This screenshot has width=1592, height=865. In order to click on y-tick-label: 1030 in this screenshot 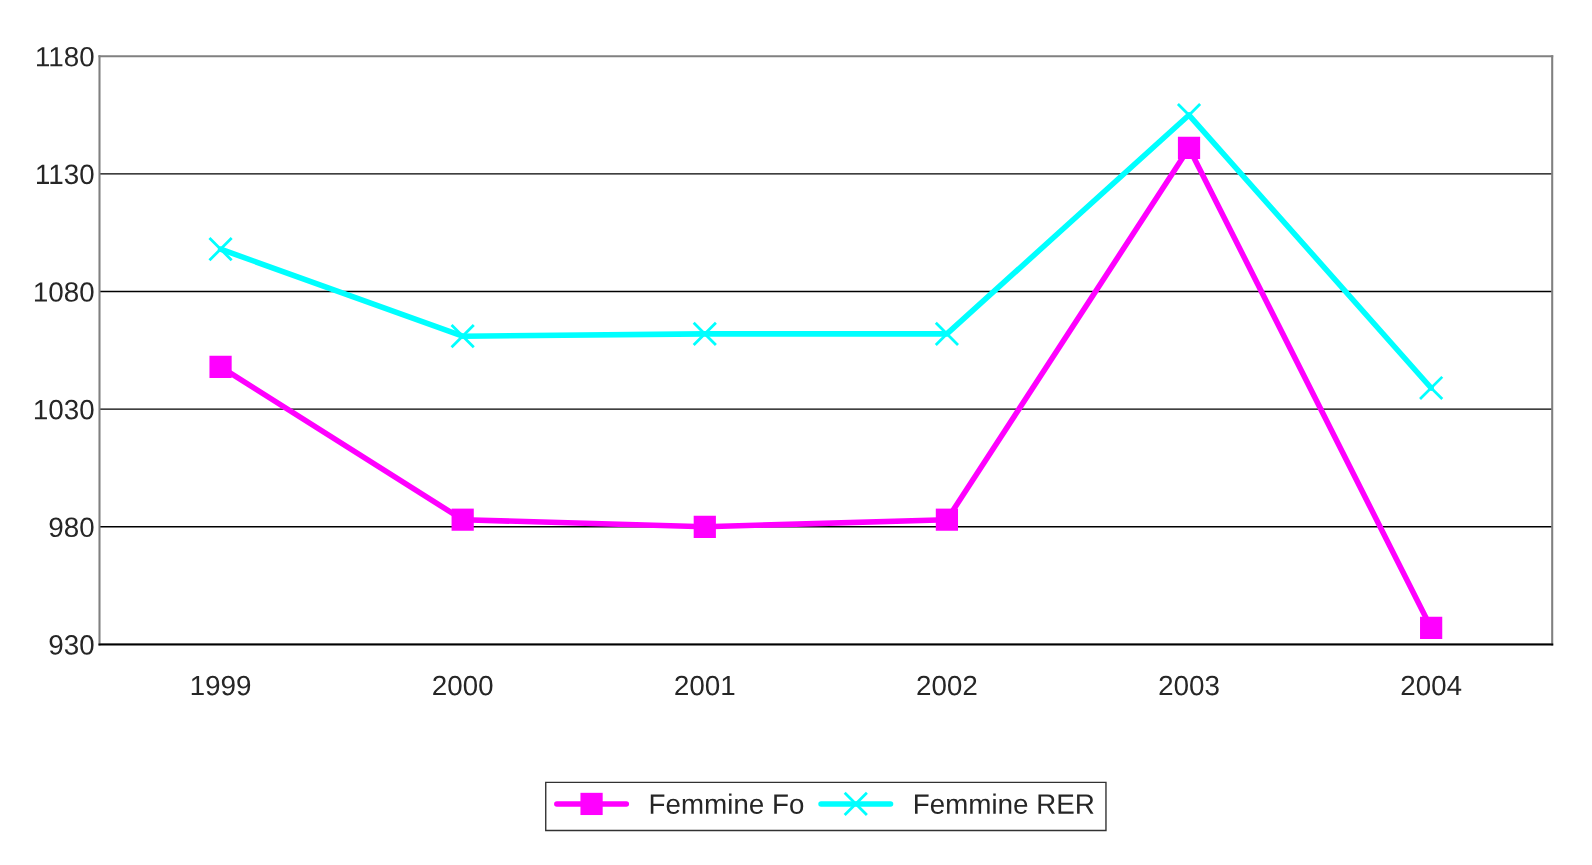, I will do `click(64, 409)`.